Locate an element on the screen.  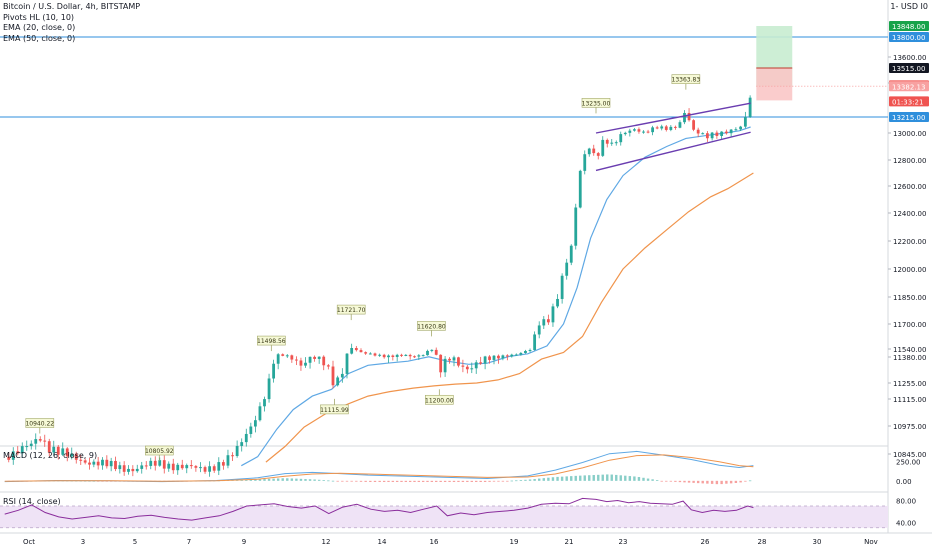
macd-tick-label: 0.00 is located at coordinates (904, 482).